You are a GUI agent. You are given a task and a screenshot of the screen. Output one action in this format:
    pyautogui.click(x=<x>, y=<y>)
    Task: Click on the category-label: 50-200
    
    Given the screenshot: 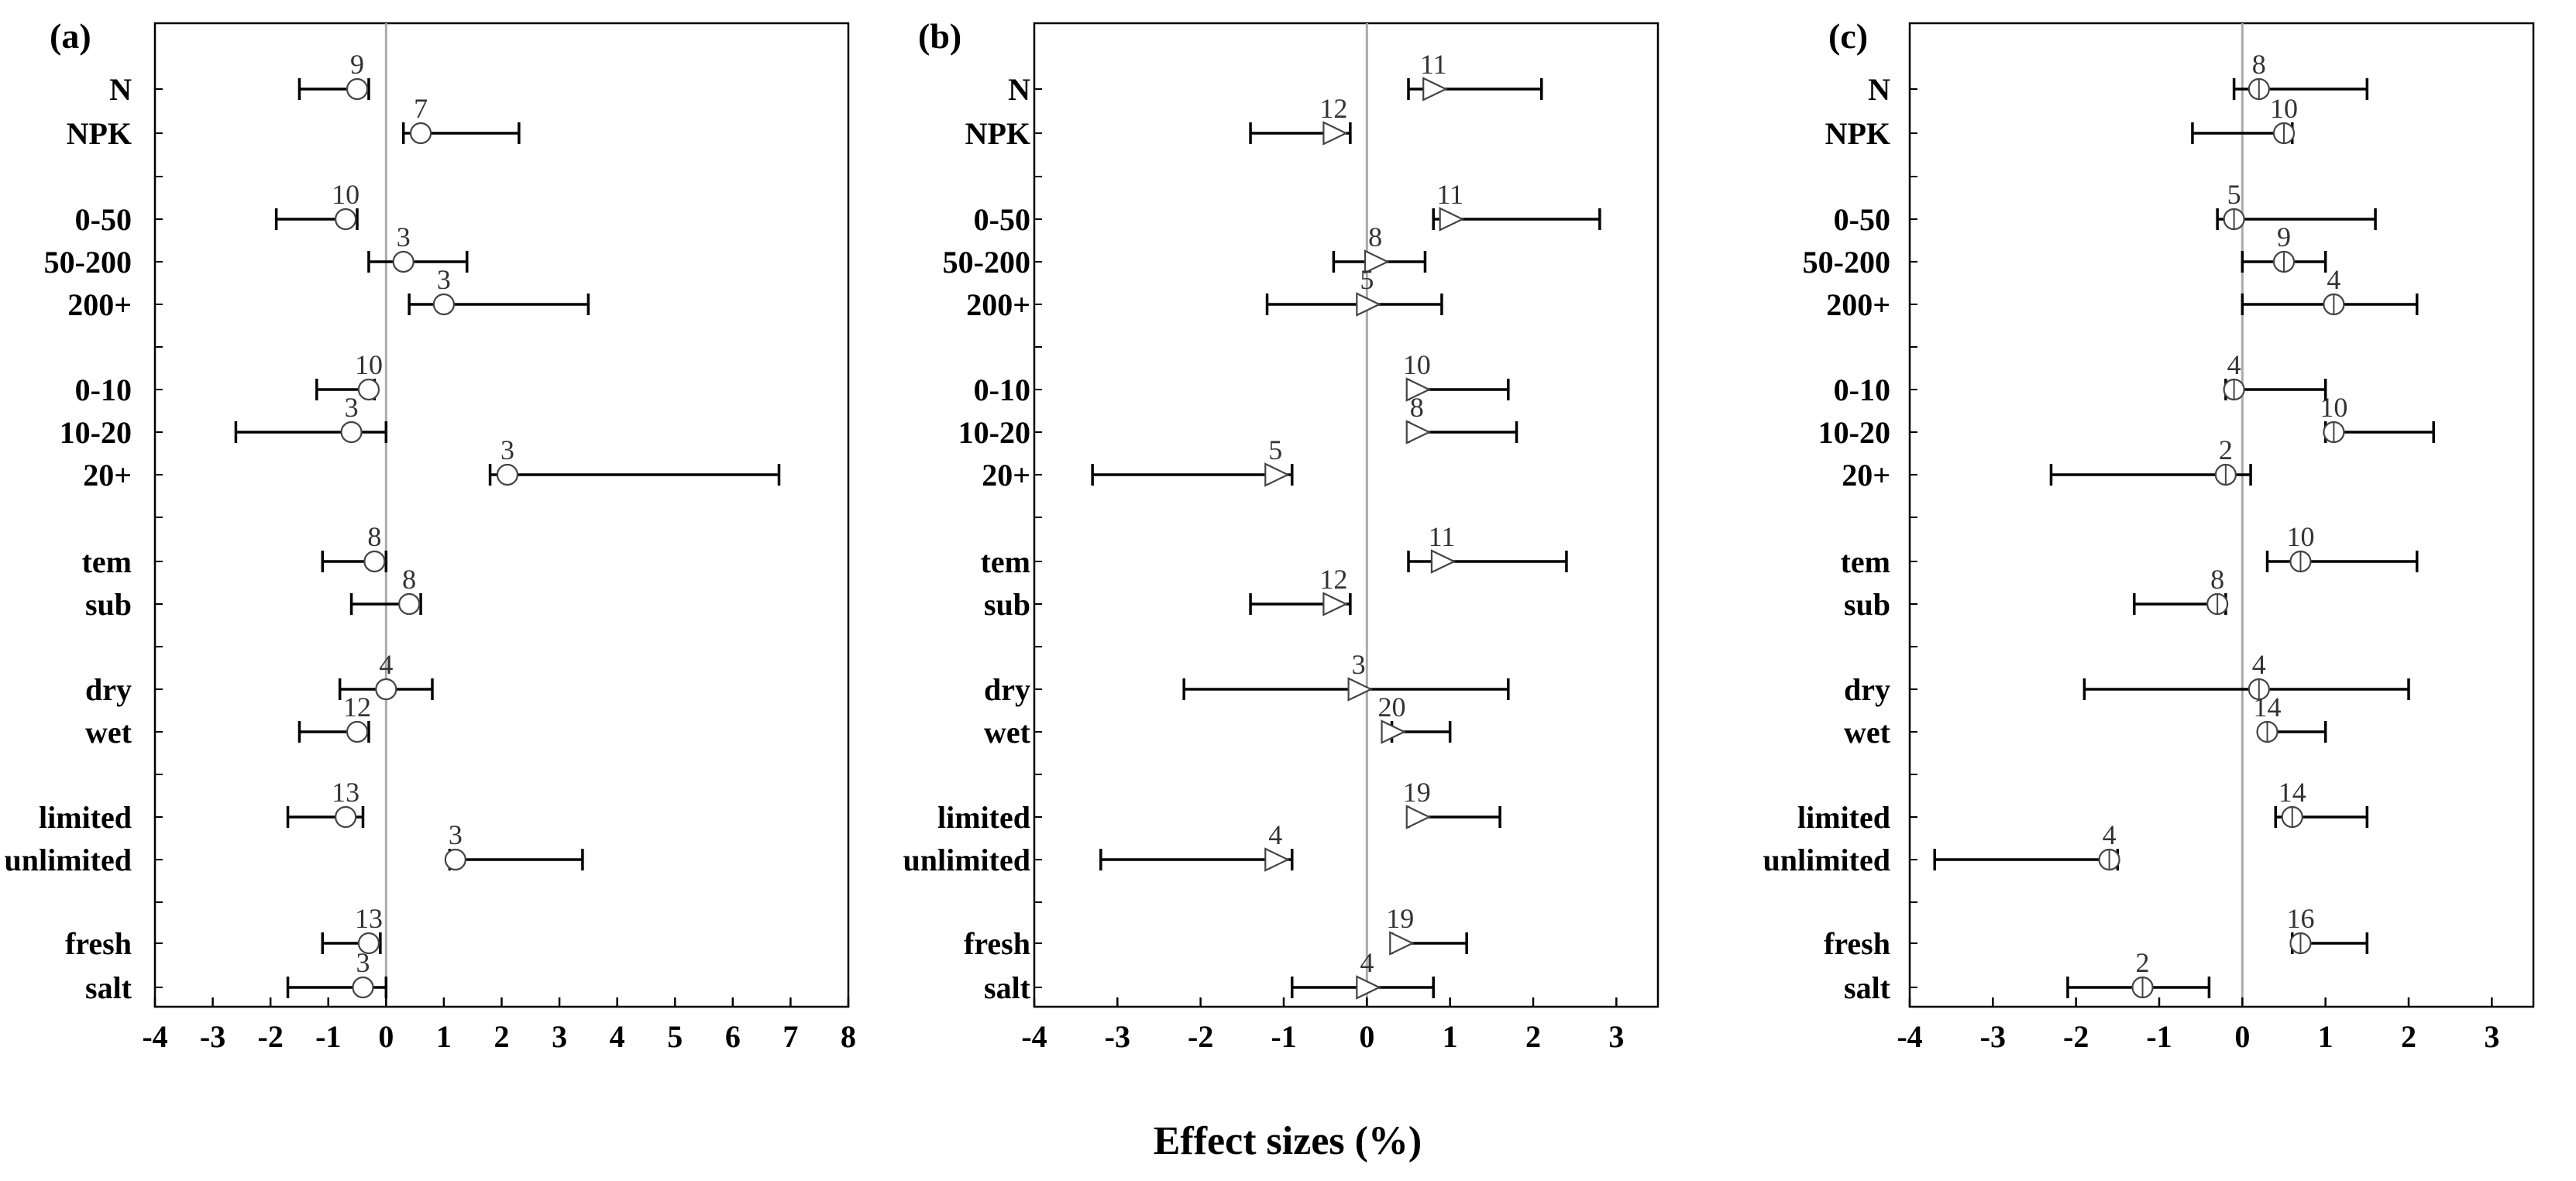 What is the action you would take?
    pyautogui.click(x=88, y=262)
    